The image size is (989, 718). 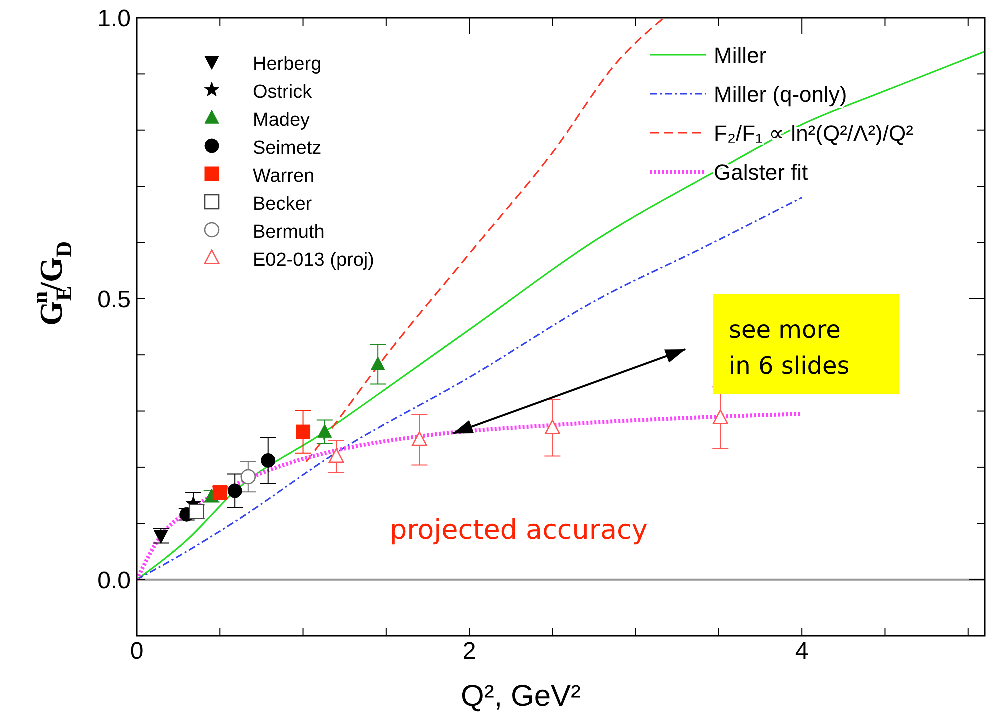 What do you see at coordinates (469, 652) in the screenshot?
I see `x-tick-label: 2` at bounding box center [469, 652].